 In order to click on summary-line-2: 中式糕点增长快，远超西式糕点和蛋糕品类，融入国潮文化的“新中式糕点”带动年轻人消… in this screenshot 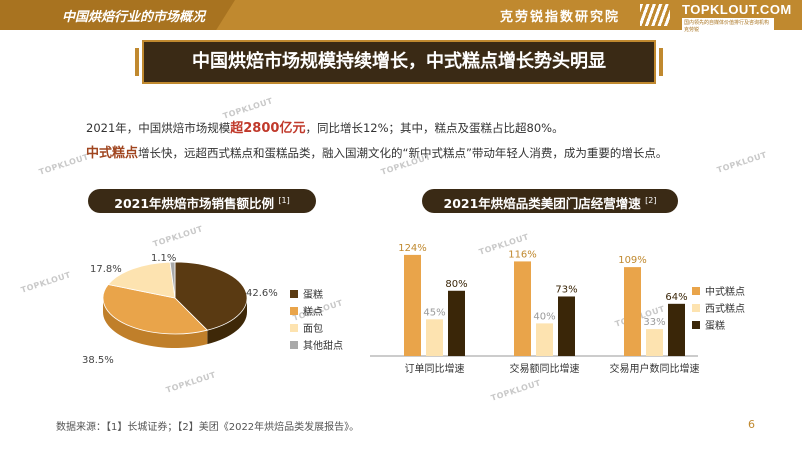, I will do `click(376, 151)`.